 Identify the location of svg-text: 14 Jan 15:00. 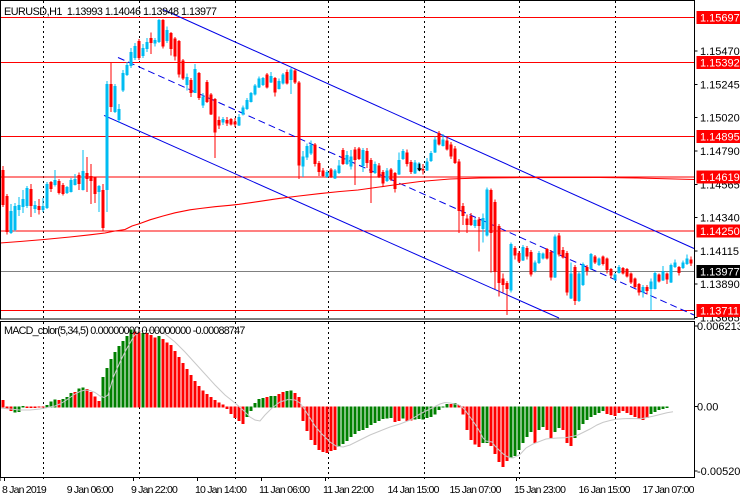
(414, 490).